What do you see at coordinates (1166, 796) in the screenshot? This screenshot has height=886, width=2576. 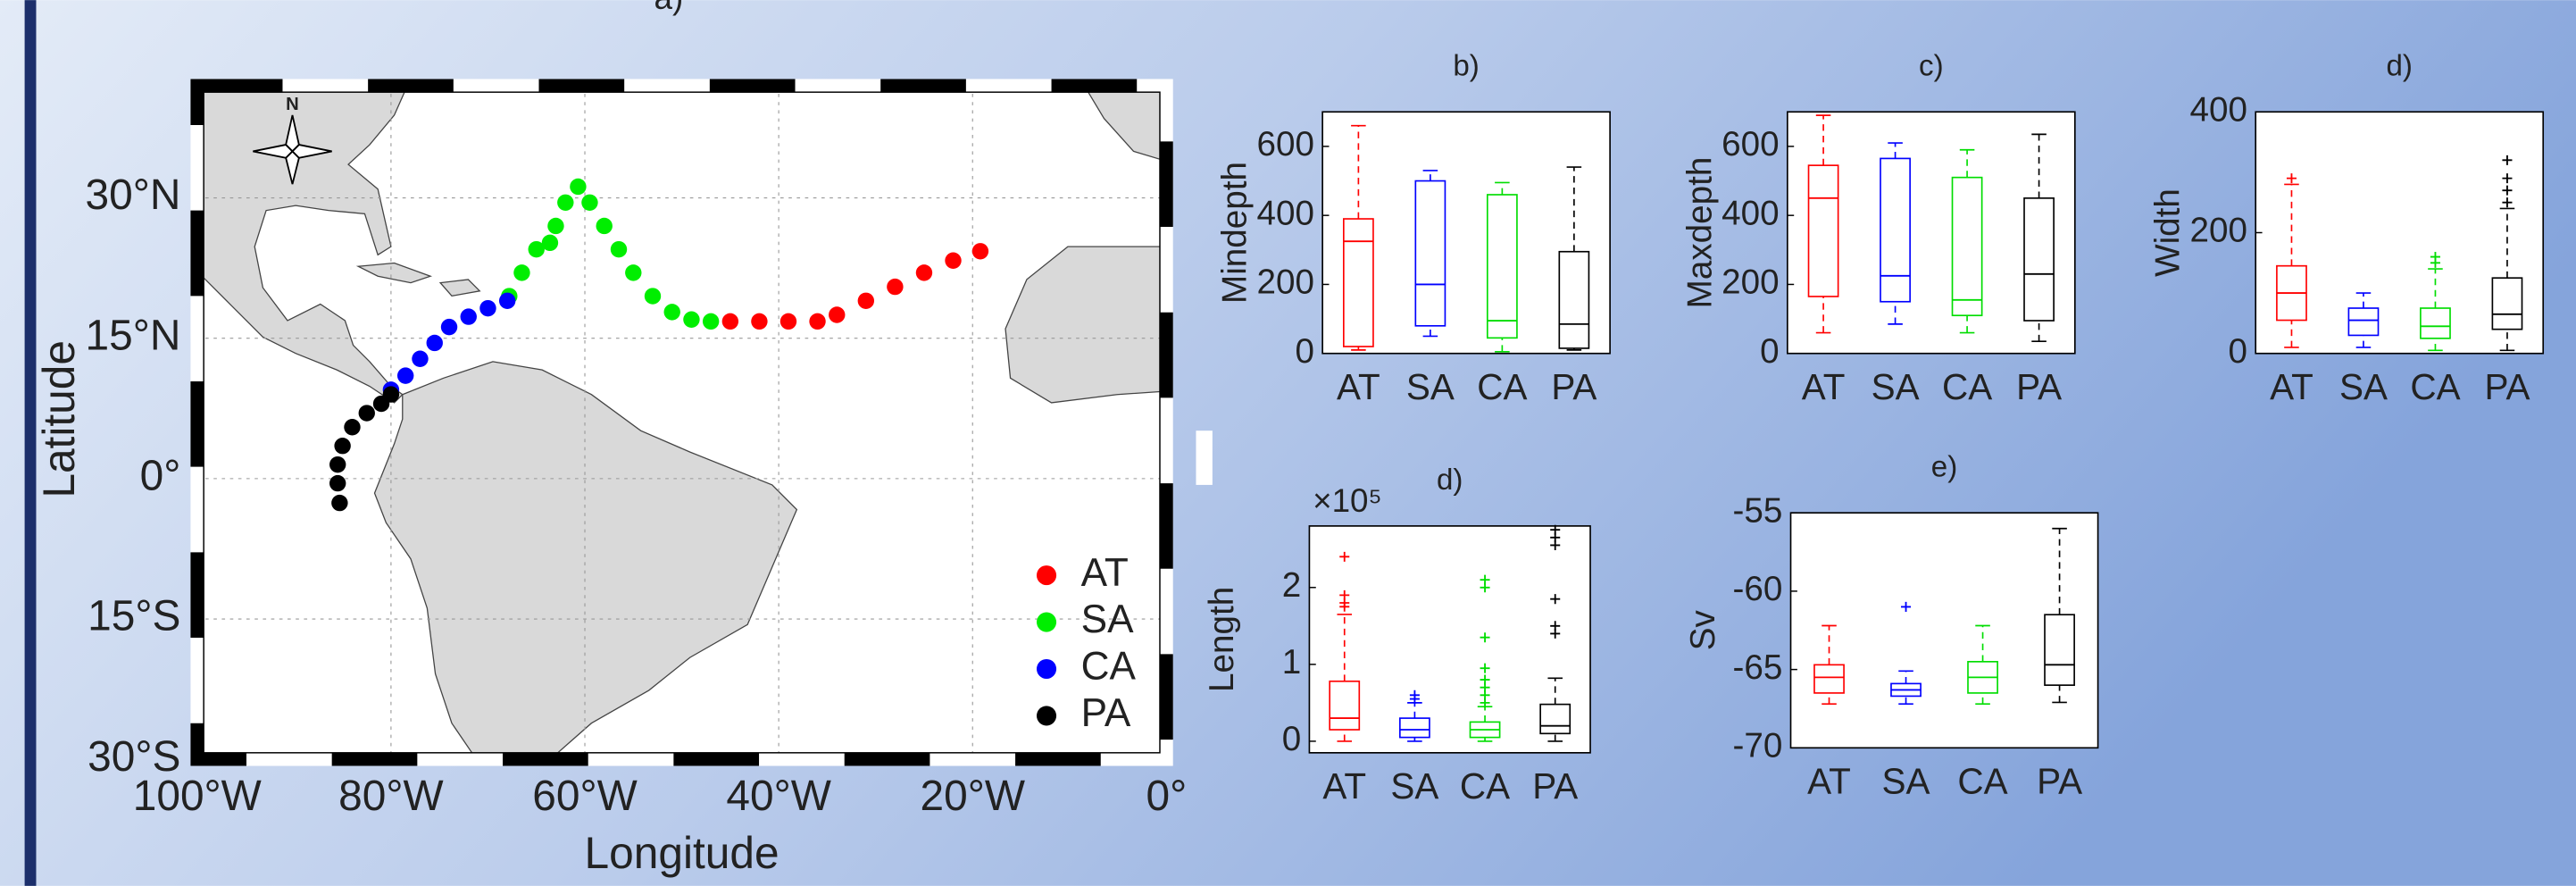 I see `x-tick-label: 0°` at bounding box center [1166, 796].